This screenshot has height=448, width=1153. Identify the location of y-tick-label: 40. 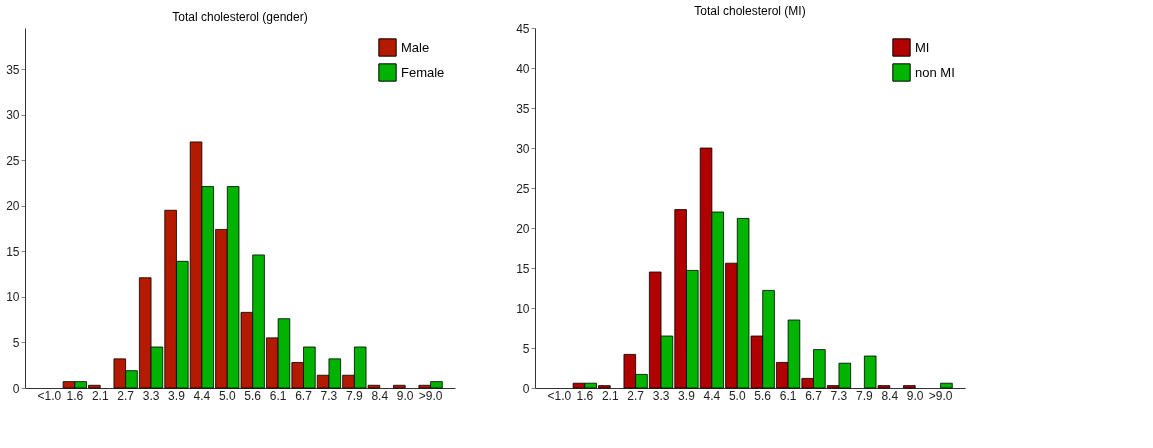
(523, 68).